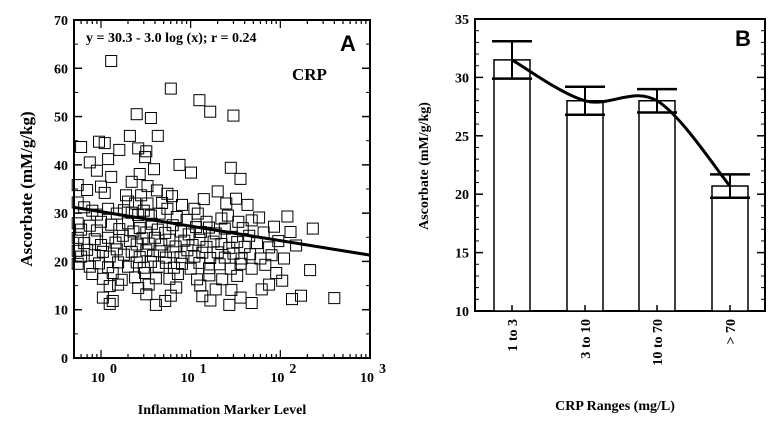 This screenshot has height=421, width=771. What do you see at coordinates (615, 406) in the screenshot?
I see `panel-b-x-axis-title: CRP Ranges (mg/L)` at bounding box center [615, 406].